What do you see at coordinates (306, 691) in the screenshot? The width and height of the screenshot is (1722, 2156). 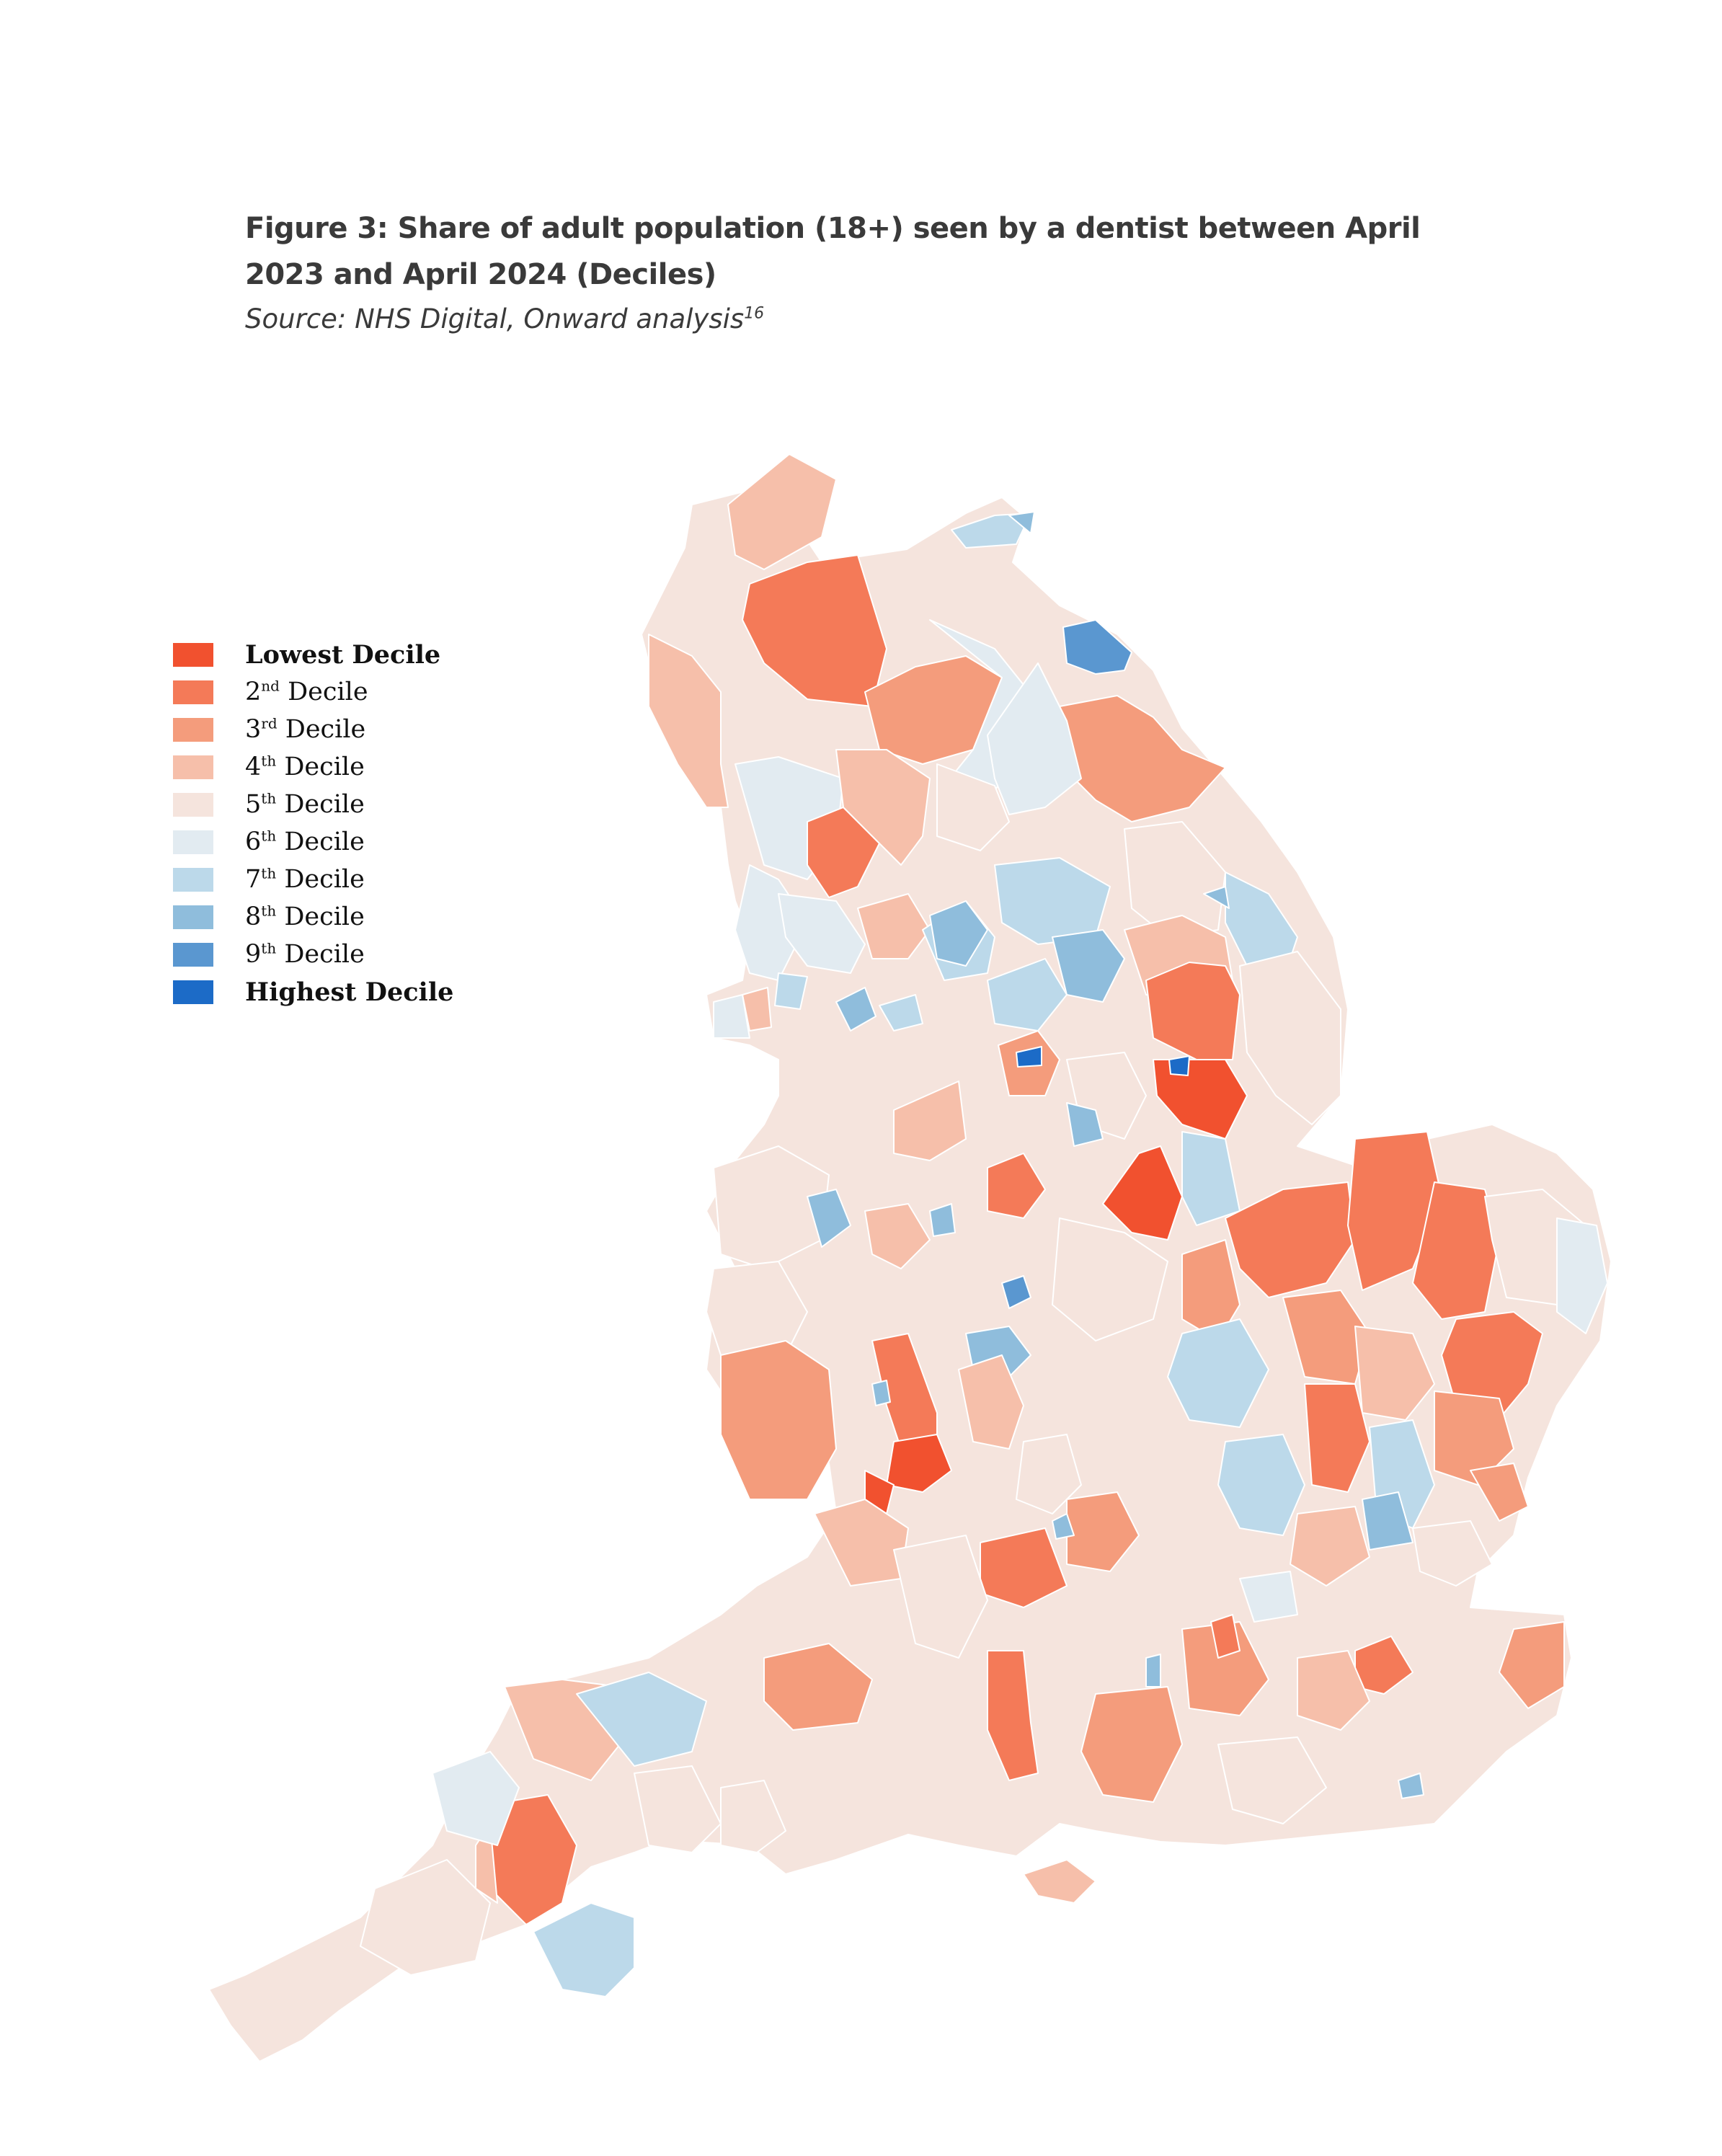 I see `legend-label: 2nd Decile` at bounding box center [306, 691].